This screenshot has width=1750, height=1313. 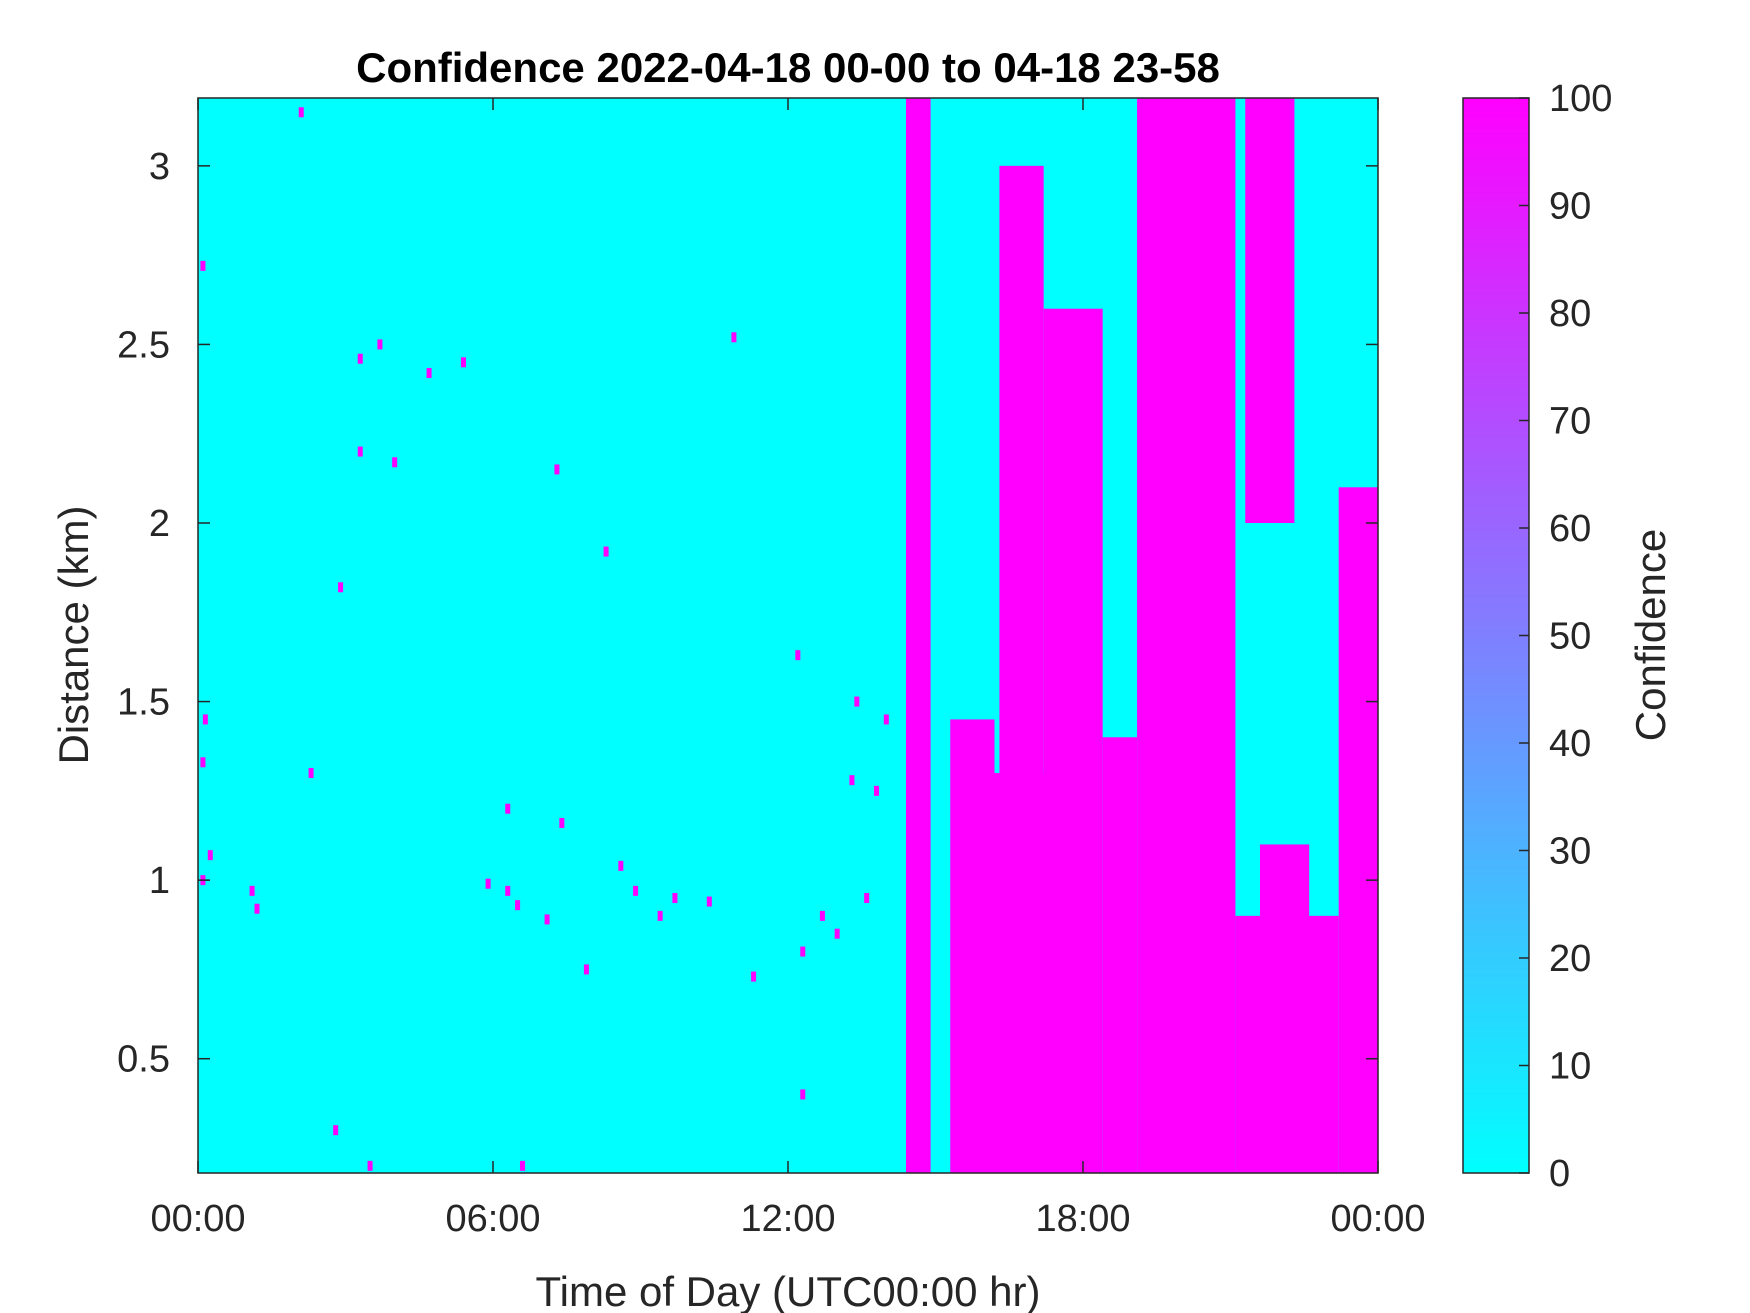 What do you see at coordinates (1082, 1219) in the screenshot?
I see `x-tick-label: 18:00` at bounding box center [1082, 1219].